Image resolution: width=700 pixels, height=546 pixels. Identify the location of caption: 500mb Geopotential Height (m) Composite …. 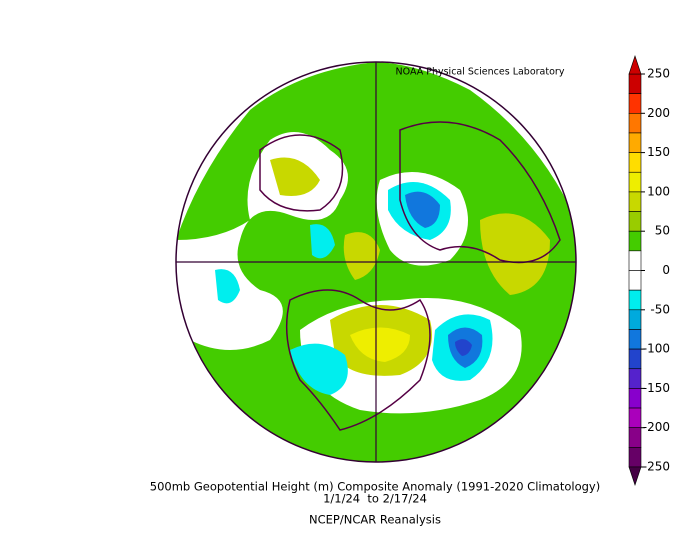
(375, 487).